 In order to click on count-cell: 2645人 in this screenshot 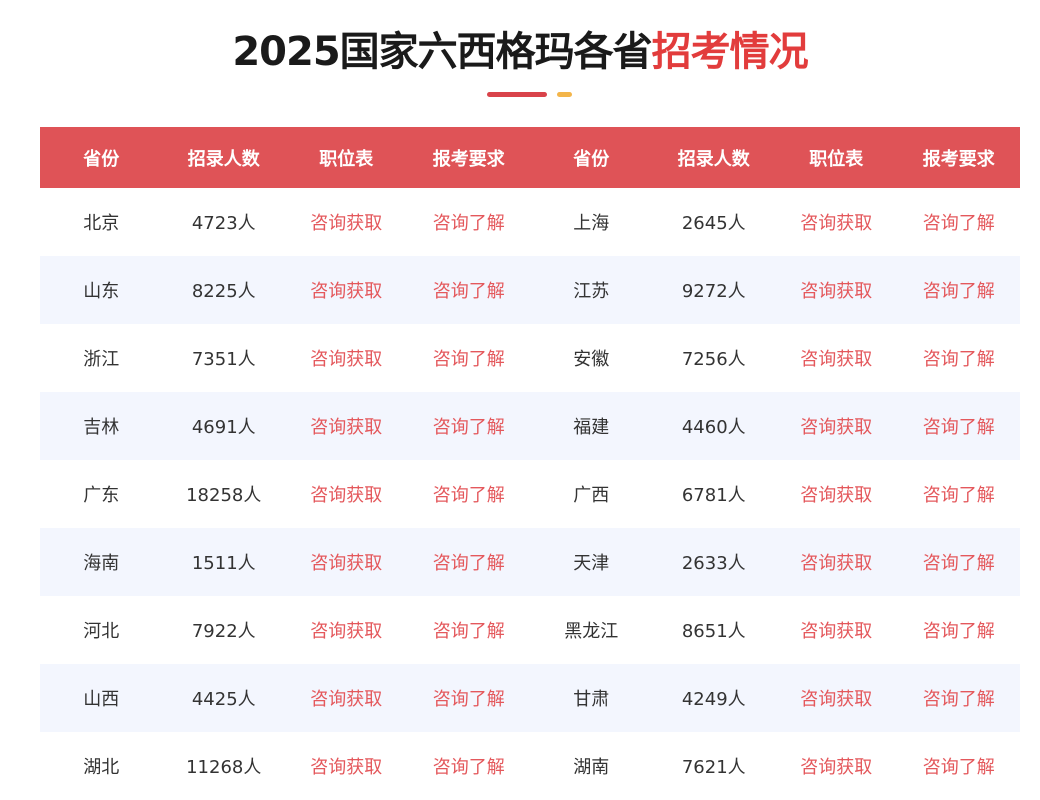, I will do `click(713, 223)`.